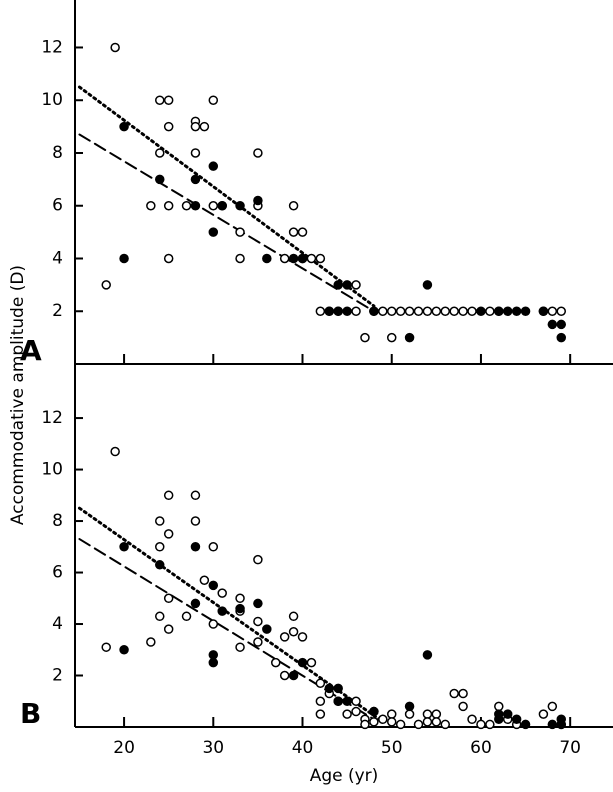  I want to click on x-tick-label: 40, so click(303, 748).